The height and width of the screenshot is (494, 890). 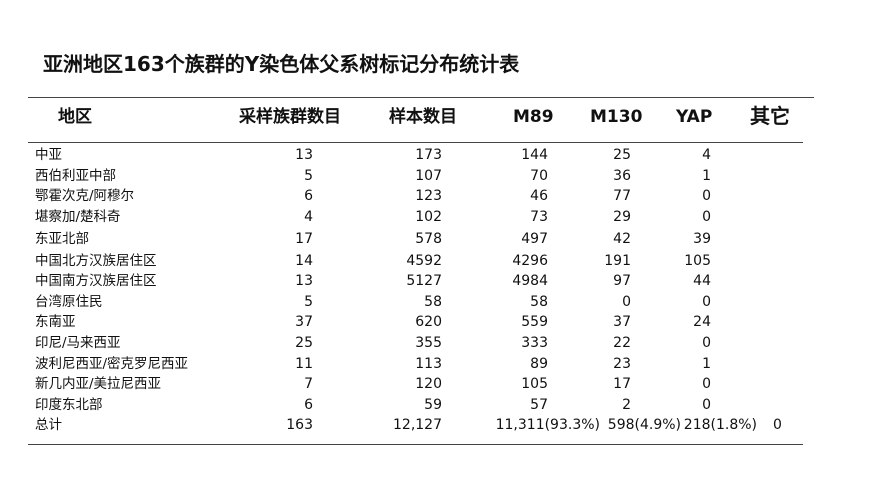 What do you see at coordinates (445, 196) in the screenshot?
I see `table-row: 鄂霍次克/阿穆尔 6 123 46 77 0` at bounding box center [445, 196].